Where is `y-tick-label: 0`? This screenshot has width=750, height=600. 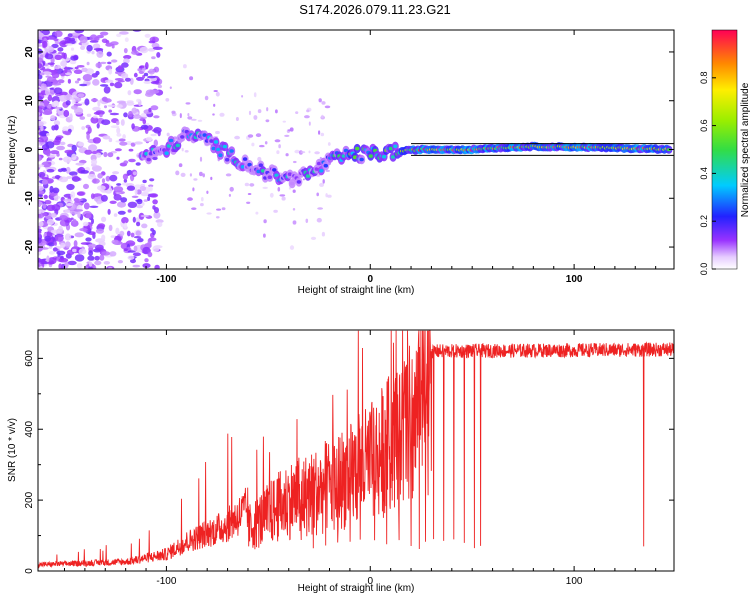 y-tick-label: 0 is located at coordinates (29, 571).